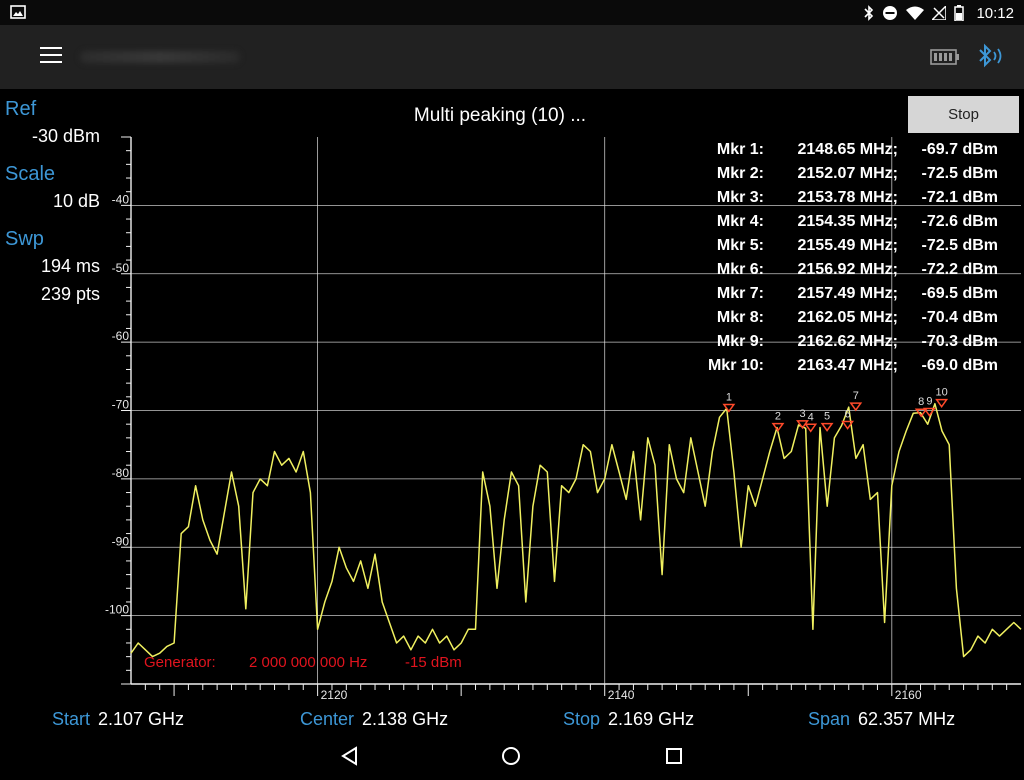 The width and height of the screenshot is (1024, 780). Describe the element at coordinates (915, 13) in the screenshot. I see `wifi-icon` at that location.